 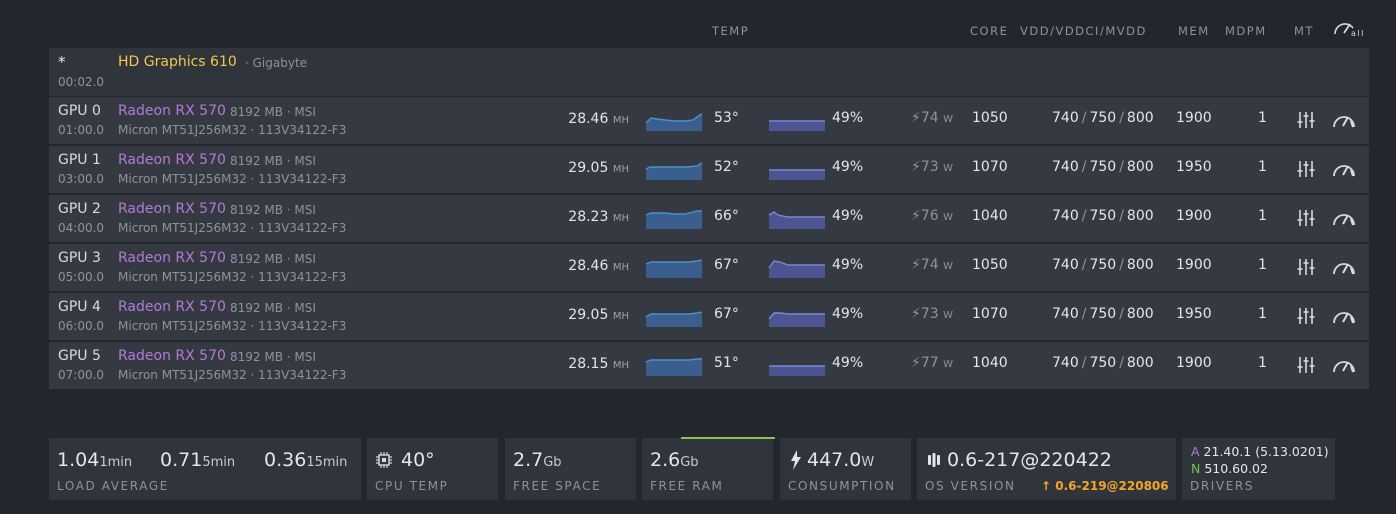 I want to click on drivers-label: DRIVERS, so click(x=1222, y=486).